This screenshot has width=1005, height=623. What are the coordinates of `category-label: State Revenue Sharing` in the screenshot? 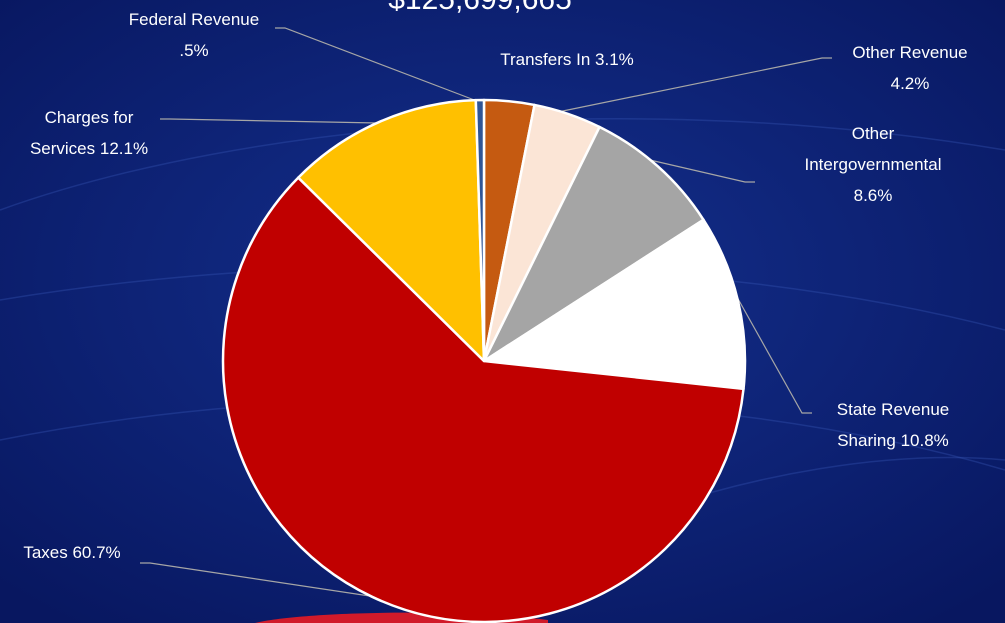 It's located at (893, 425).